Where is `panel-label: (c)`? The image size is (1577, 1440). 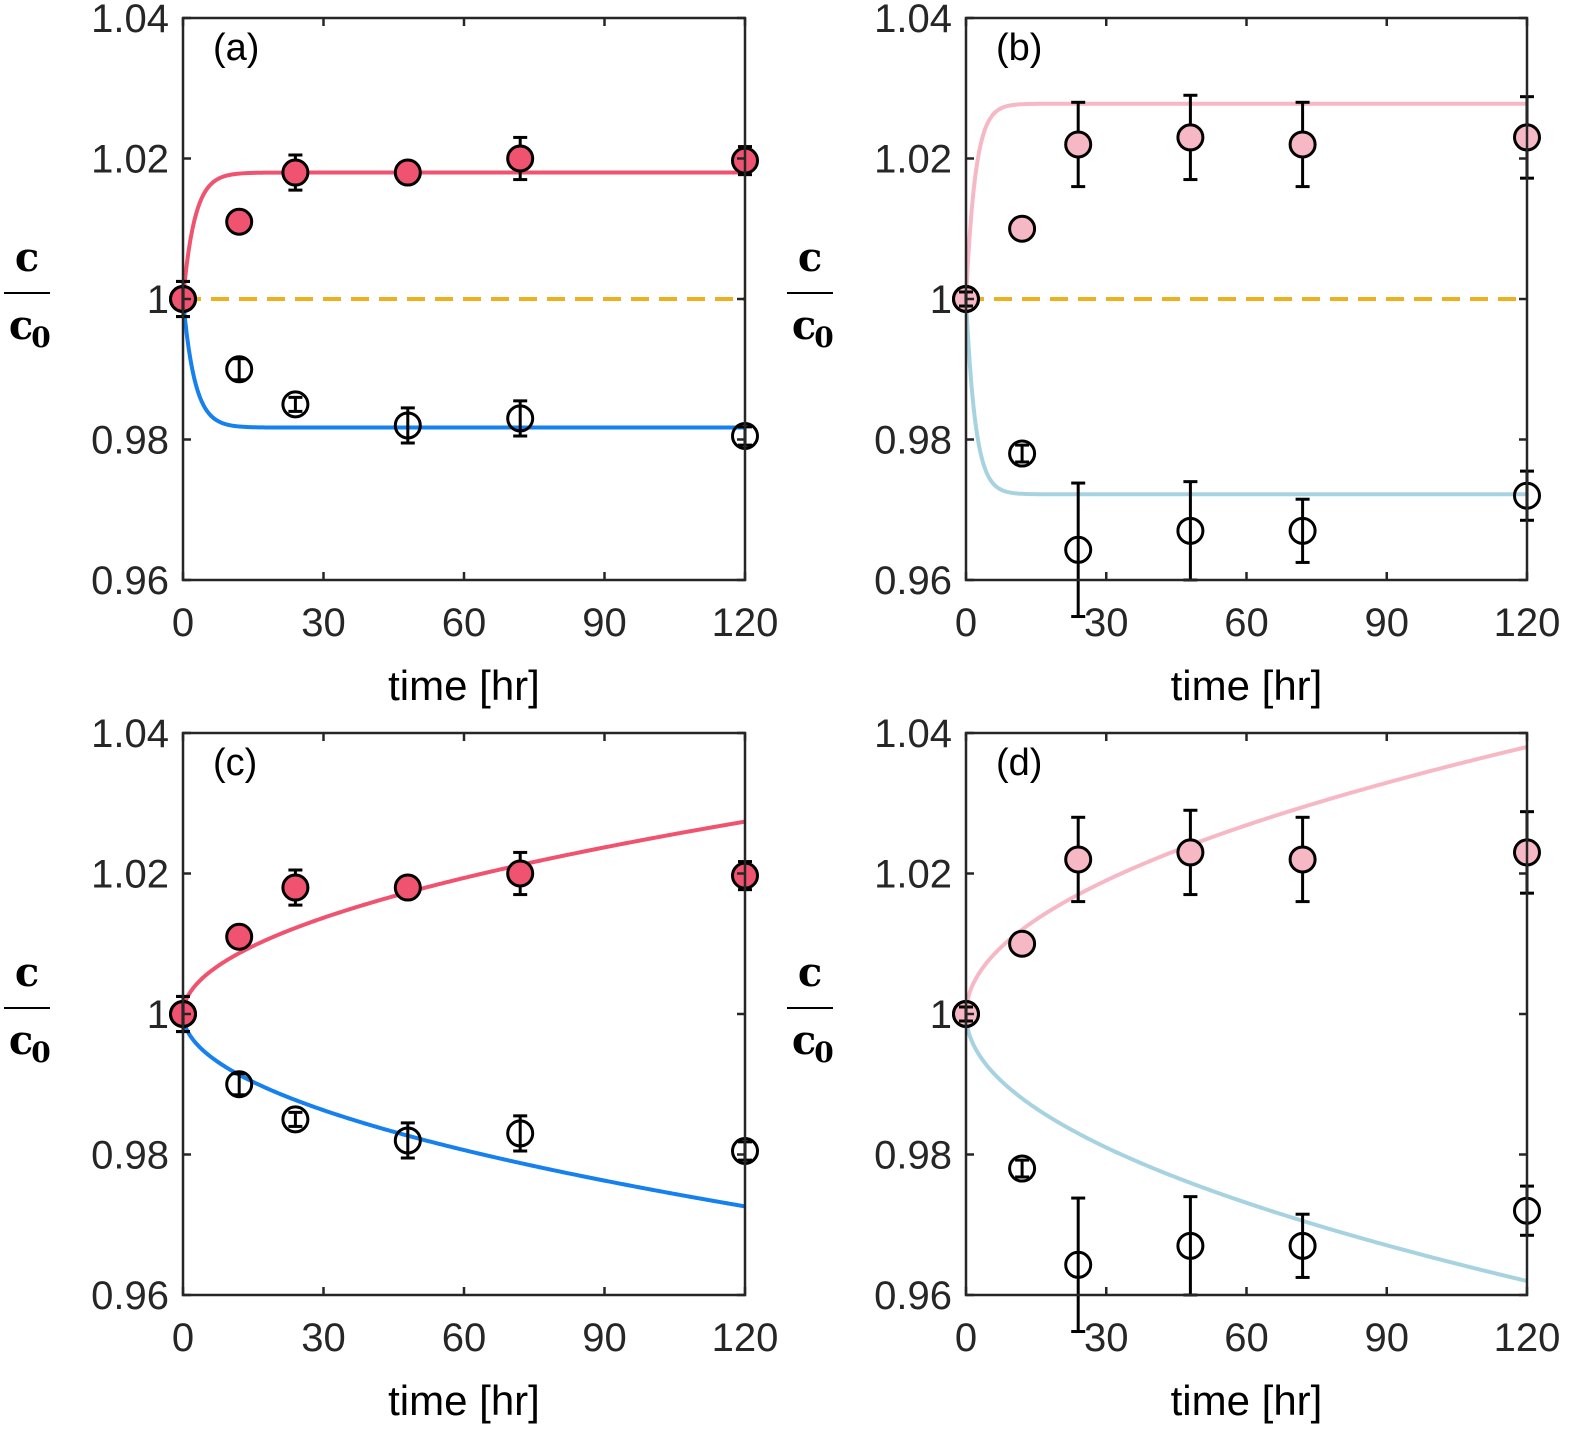
panel-label: (c) is located at coordinates (235, 763).